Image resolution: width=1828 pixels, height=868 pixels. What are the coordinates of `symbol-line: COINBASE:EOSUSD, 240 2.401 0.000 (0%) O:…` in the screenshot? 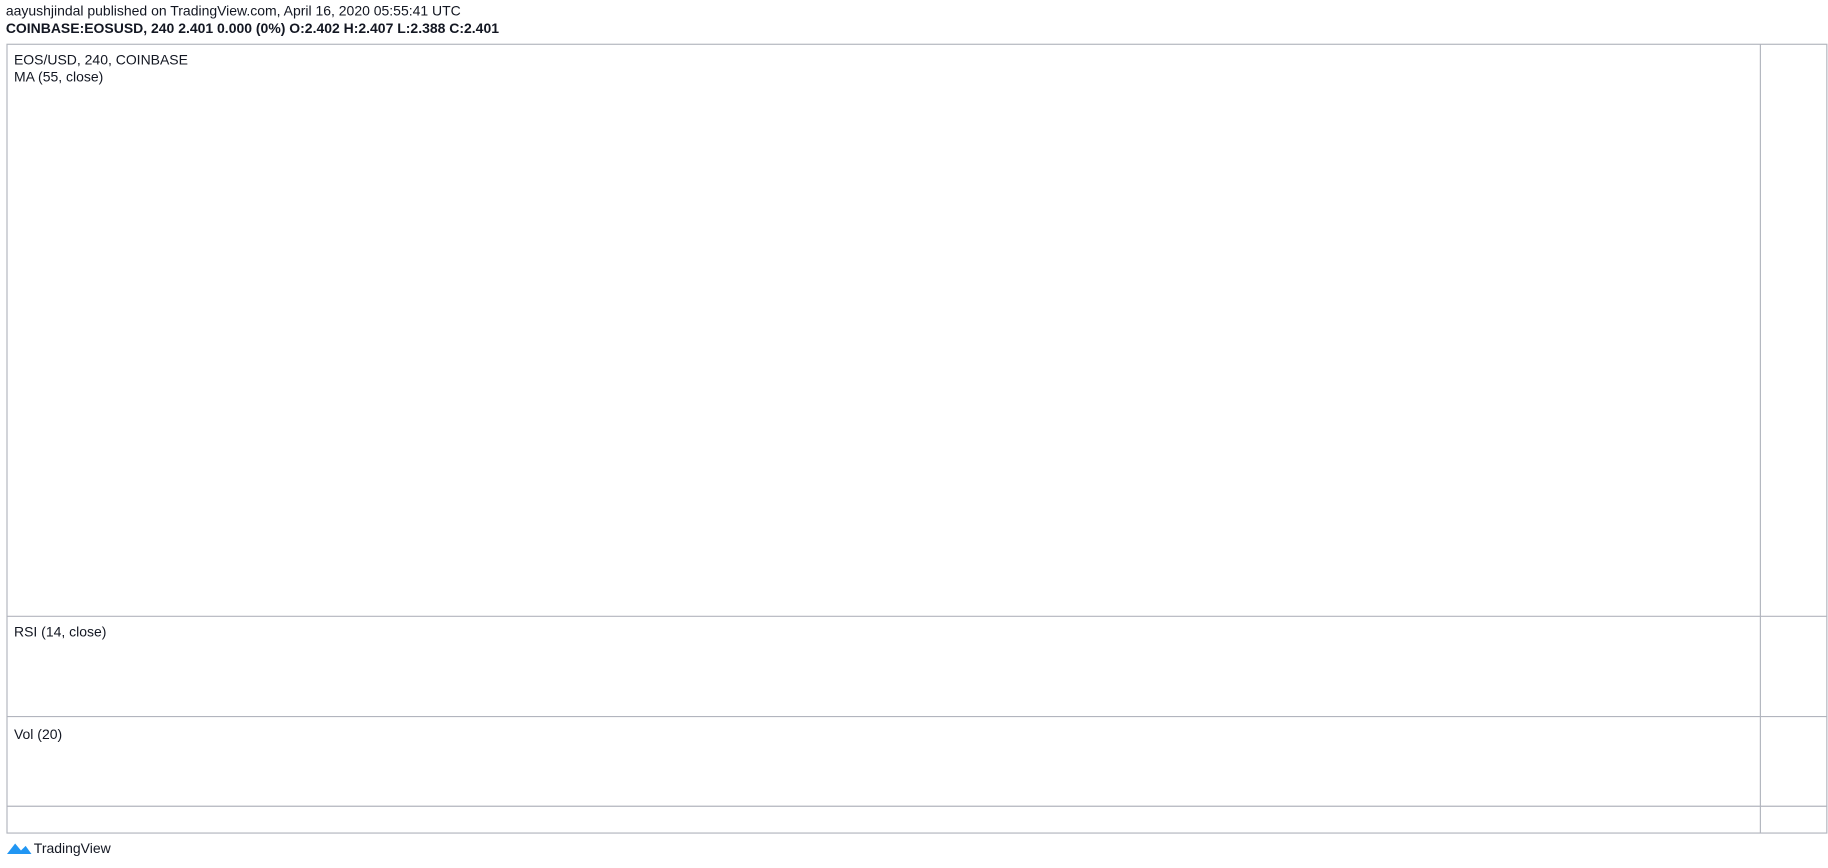 It's located at (252, 28).